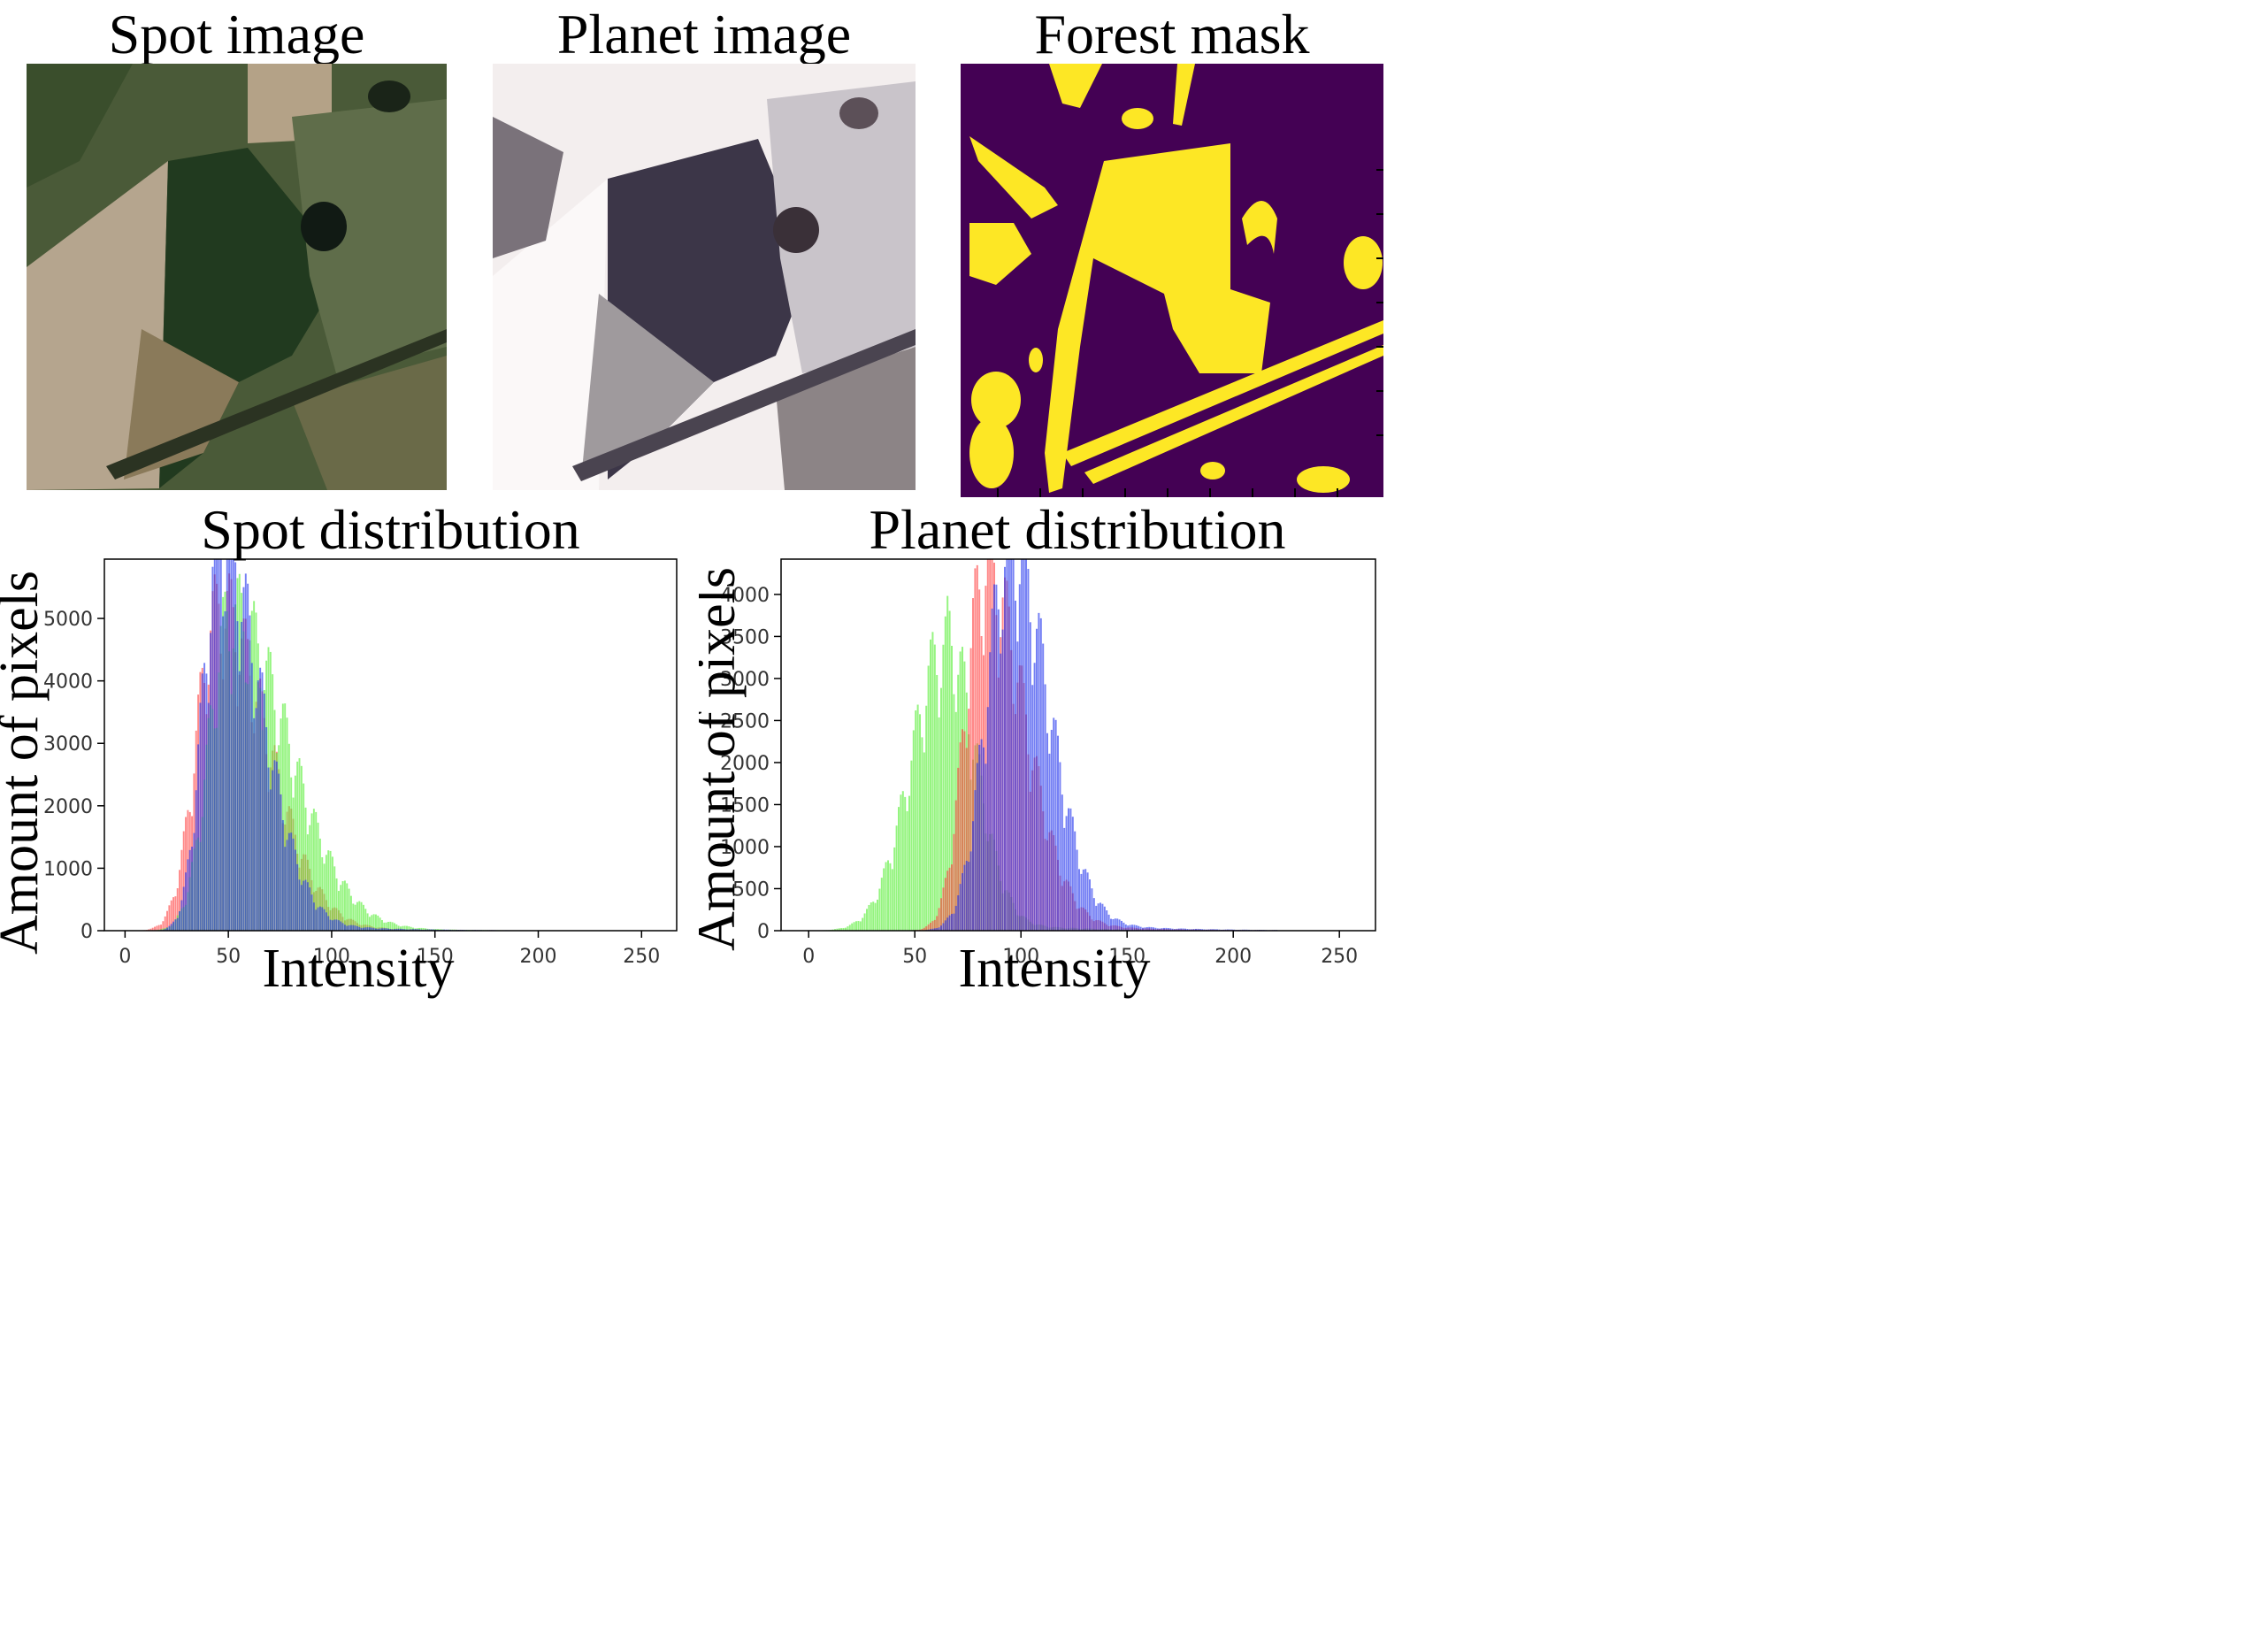  Describe the element at coordinates (359, 969) in the screenshot. I see `spot-x-axis-label: Intensity` at that location.